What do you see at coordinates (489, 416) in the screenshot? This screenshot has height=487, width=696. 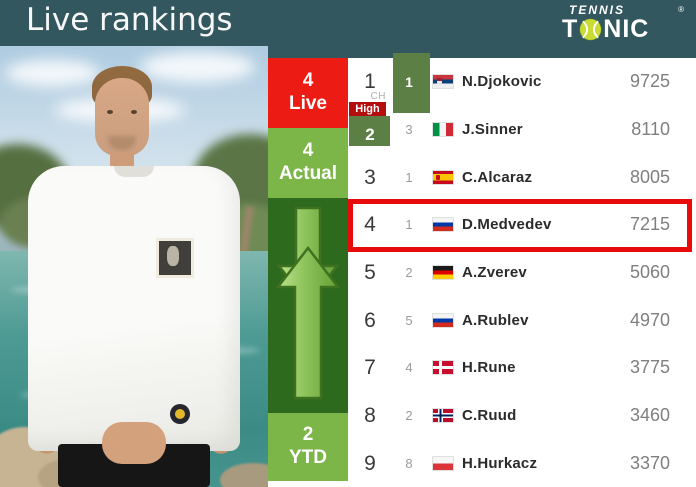 I see `player-name-link: C.Ruud` at bounding box center [489, 416].